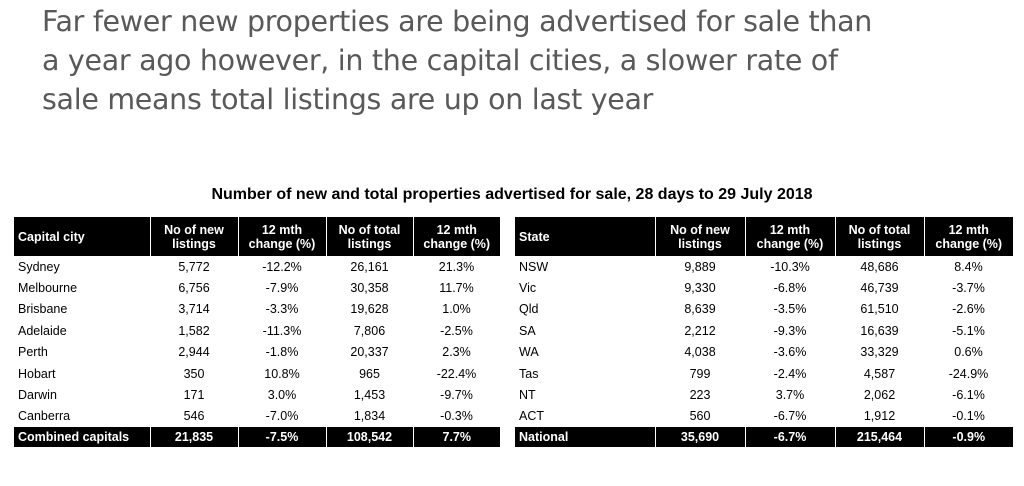 This screenshot has width=1024, height=486. Describe the element at coordinates (968, 416) in the screenshot. I see `value-cell: -0.1%` at that location.